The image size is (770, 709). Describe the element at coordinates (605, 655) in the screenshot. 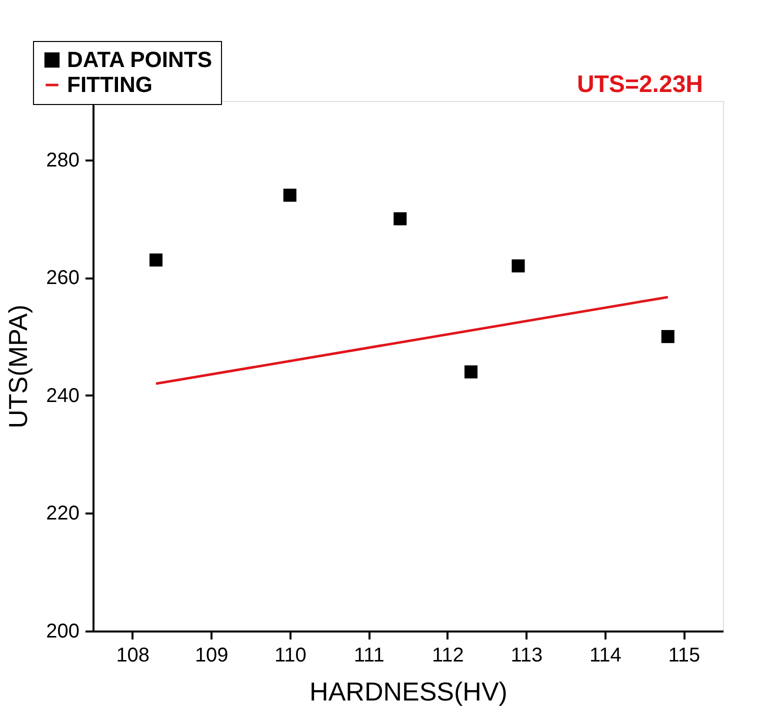

I see `x-tick-label: 114` at that location.